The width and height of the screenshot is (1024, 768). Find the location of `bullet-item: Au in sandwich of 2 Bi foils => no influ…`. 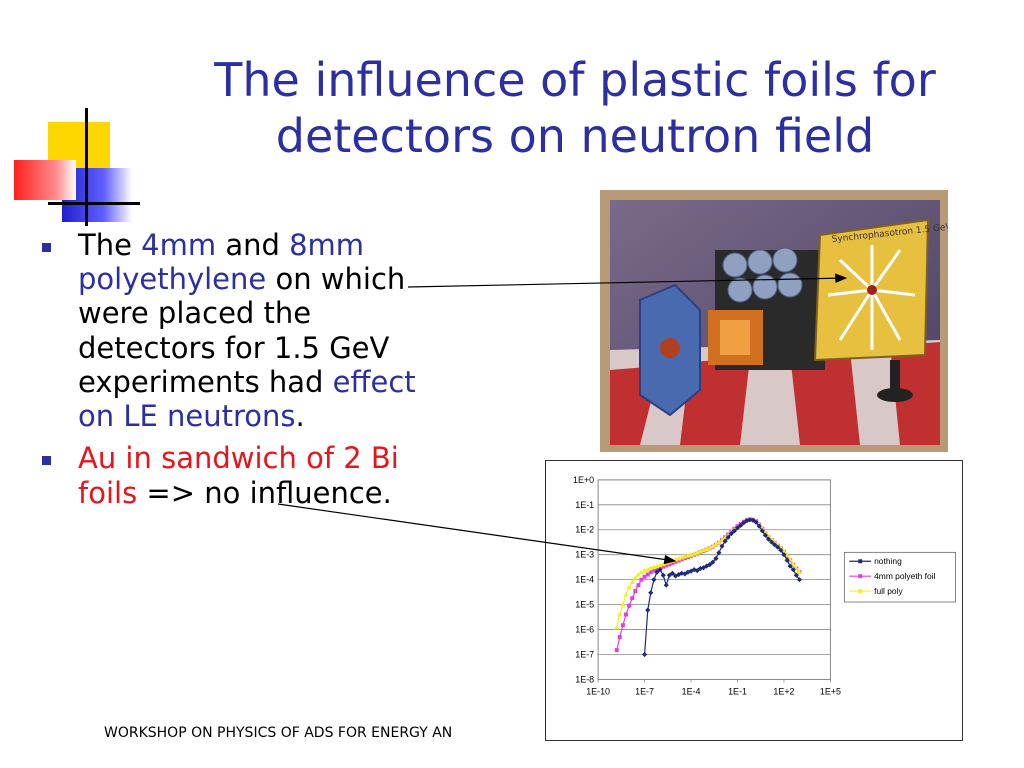

bullet-item: Au in sandwich of 2 Bi foils => no influ… is located at coordinates (240, 475).